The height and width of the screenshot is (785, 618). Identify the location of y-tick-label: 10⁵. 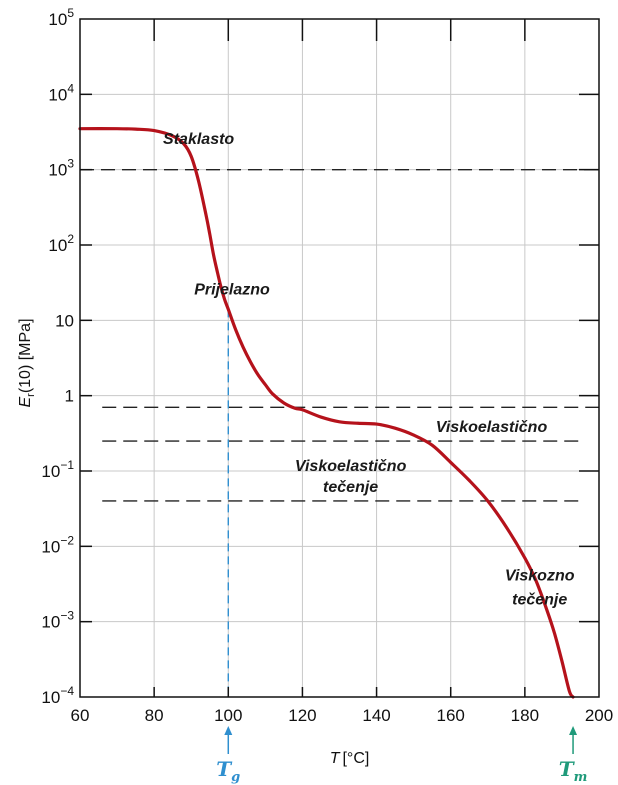
(61, 17).